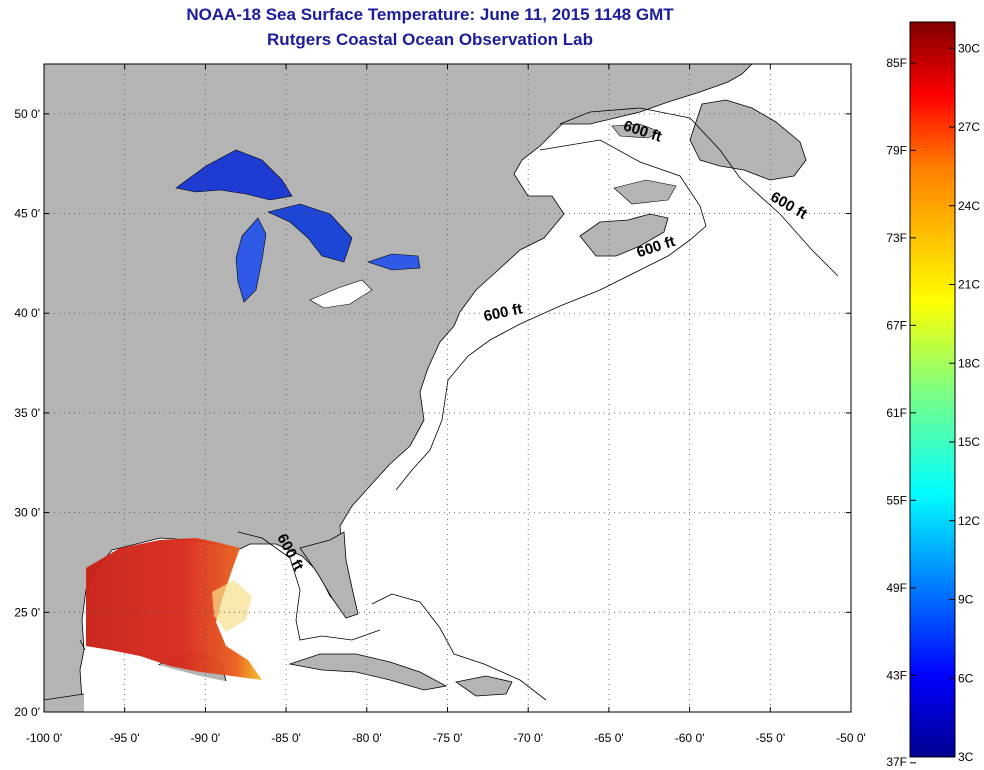 This screenshot has width=984, height=770. Describe the element at coordinates (341, 294) in the screenshot. I see `lake-erie` at that location.